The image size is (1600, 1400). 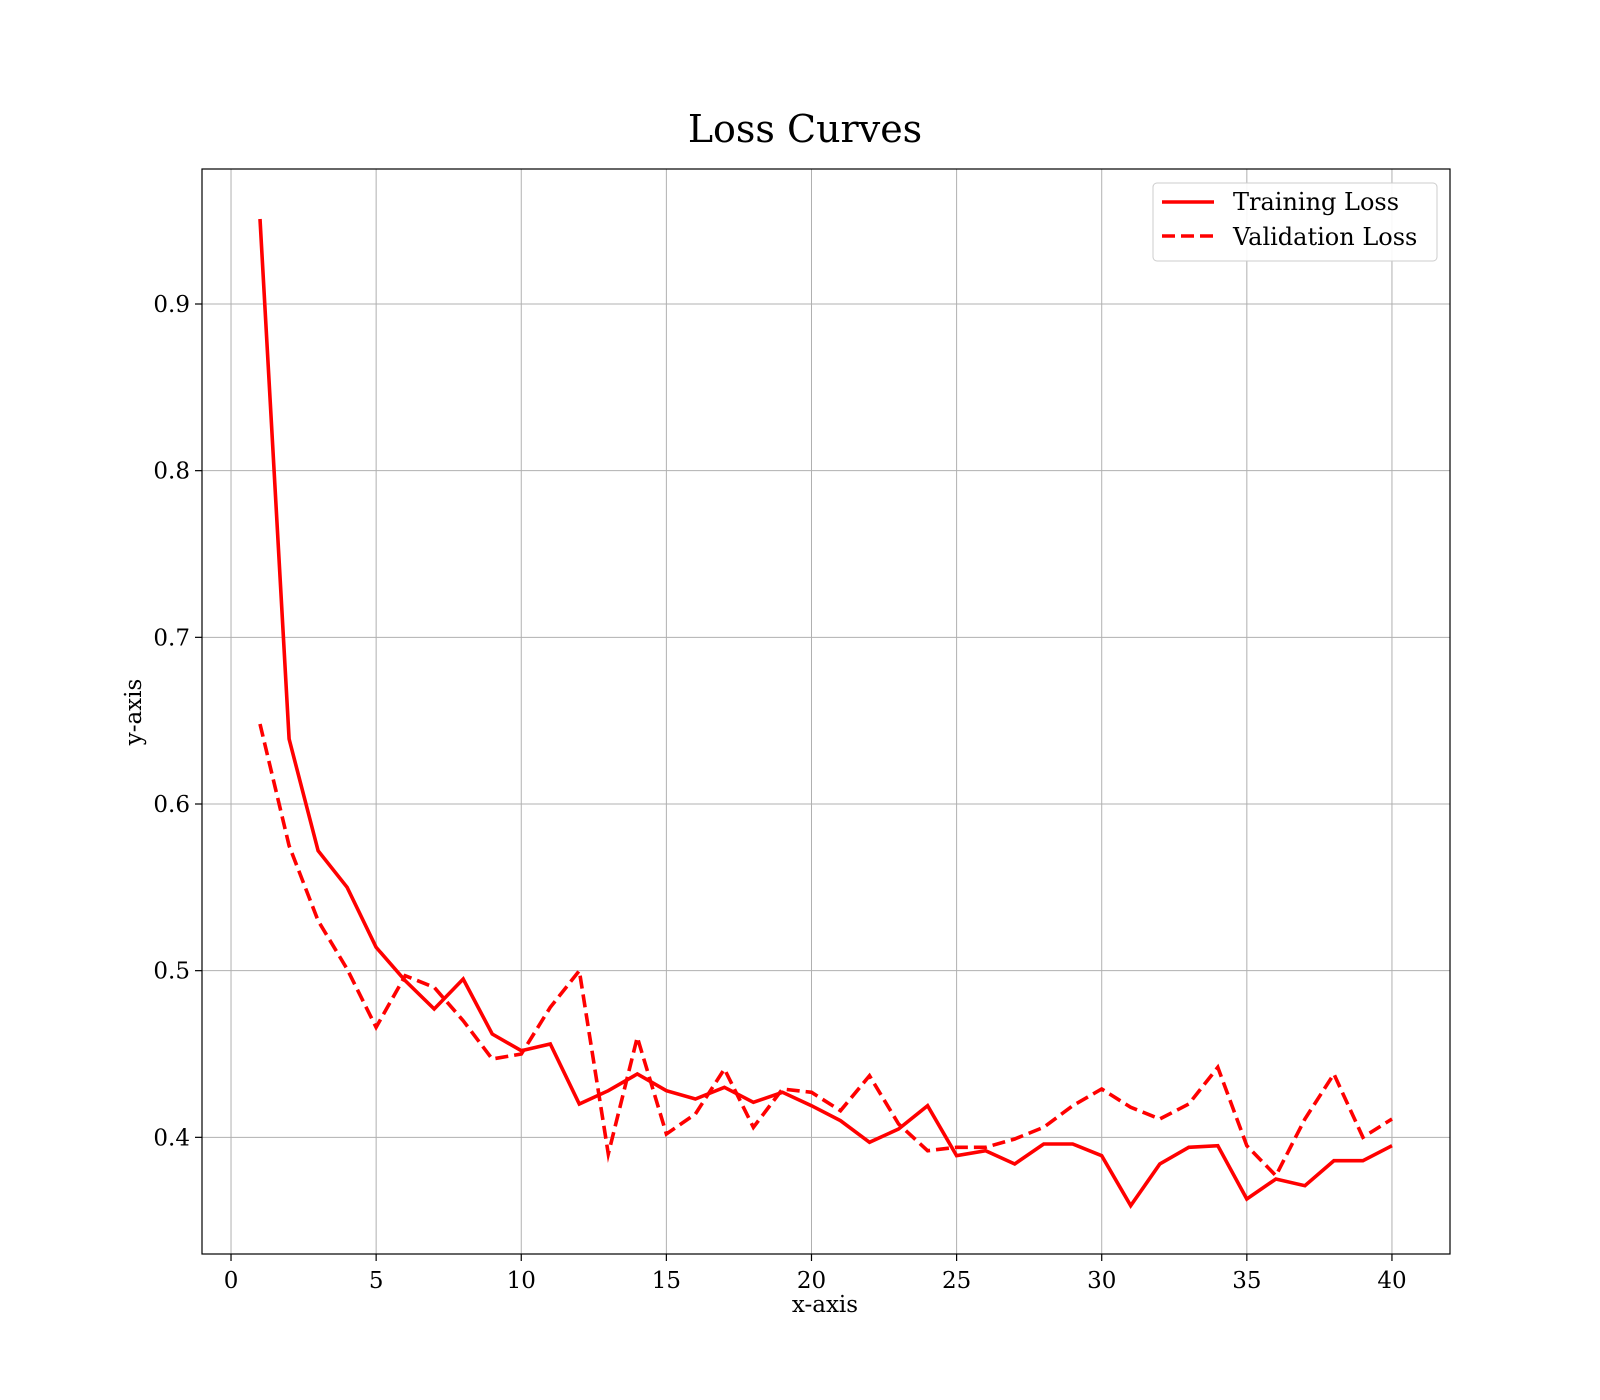 I want to click on x-axis-label: x-axis, so click(x=825, y=1305).